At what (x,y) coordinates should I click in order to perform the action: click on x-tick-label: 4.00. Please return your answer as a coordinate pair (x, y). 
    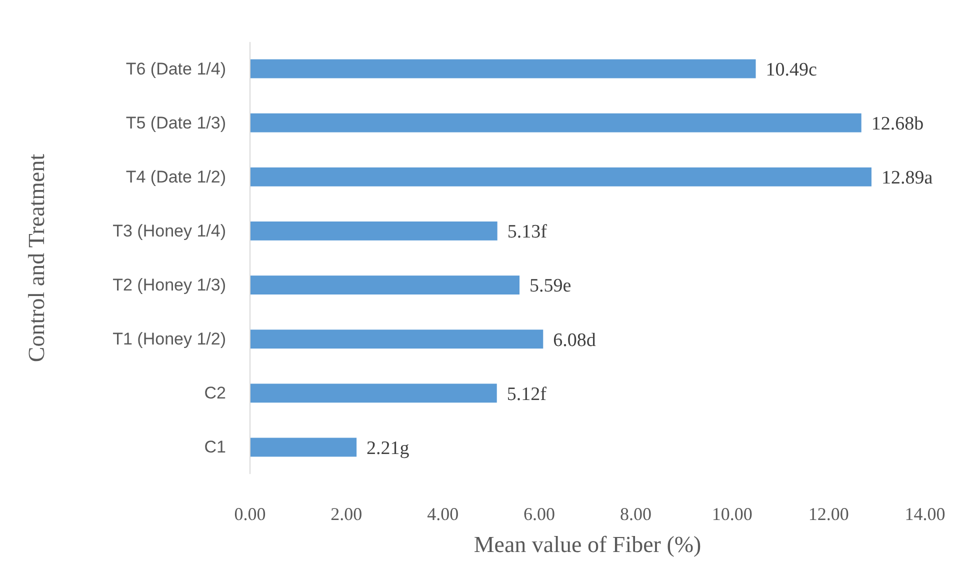
    Looking at the image, I should click on (443, 514).